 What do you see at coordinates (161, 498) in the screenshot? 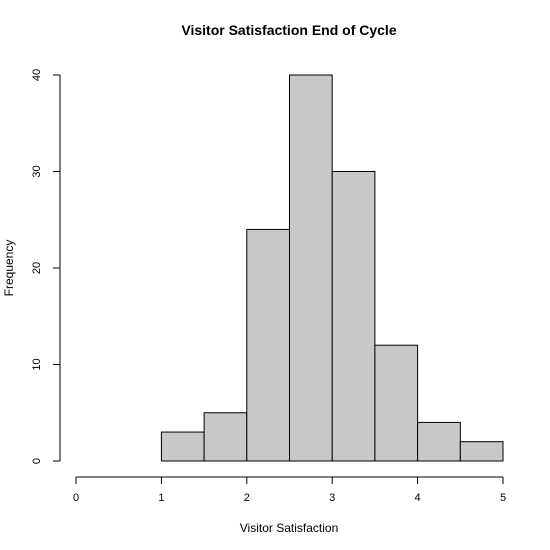
I see `x-tick-label-1: 1` at bounding box center [161, 498].